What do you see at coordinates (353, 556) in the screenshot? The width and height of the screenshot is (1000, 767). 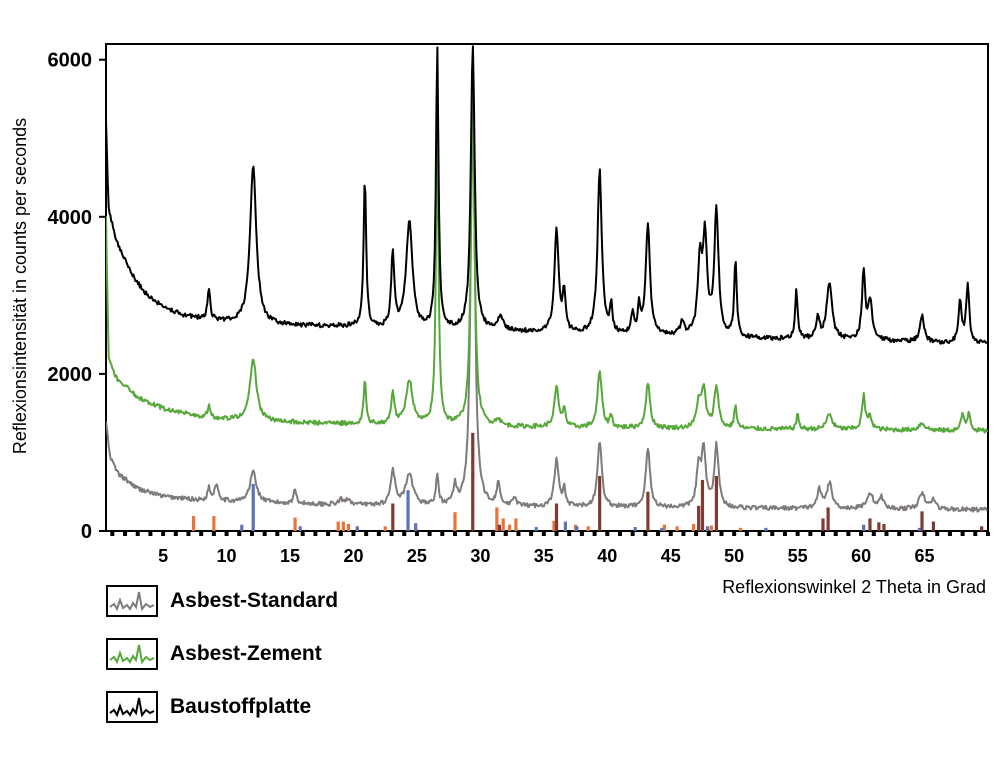 I see `x-tick-label: 20` at bounding box center [353, 556].